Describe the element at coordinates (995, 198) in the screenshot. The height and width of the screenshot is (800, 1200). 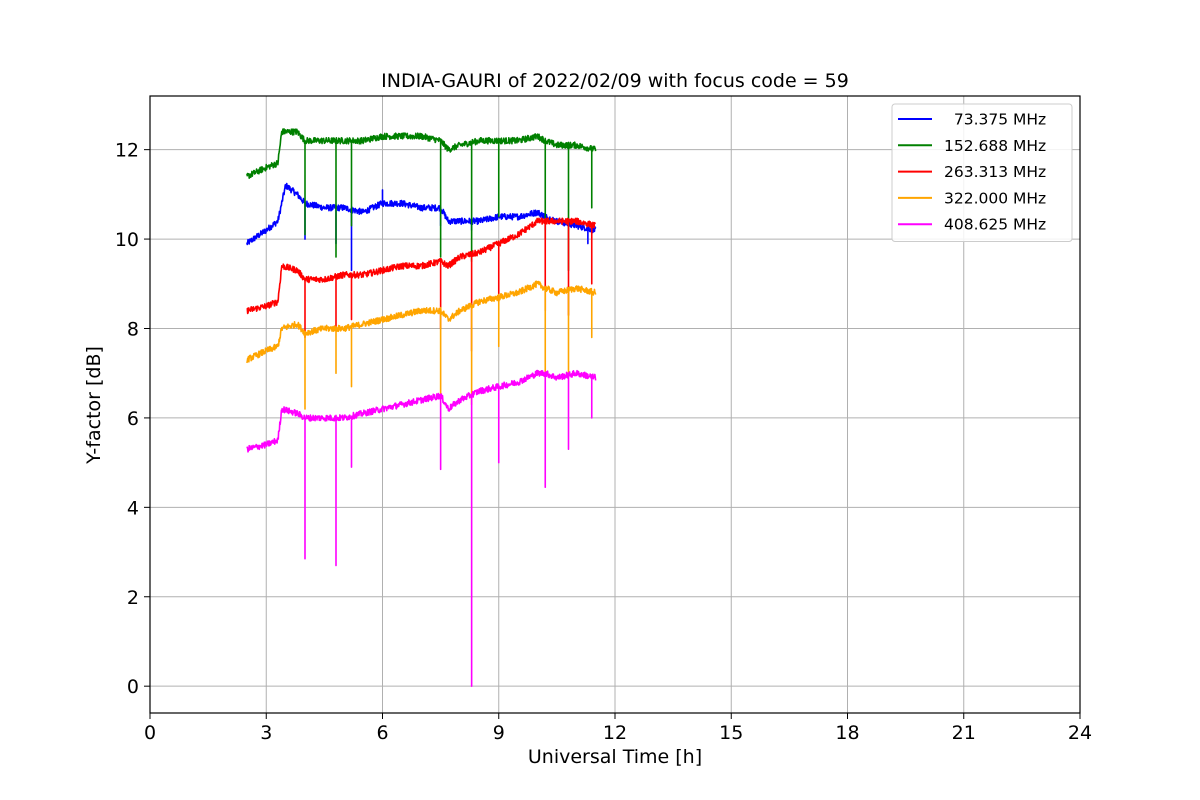
I see `legend-label: 322.000 MHz` at that location.